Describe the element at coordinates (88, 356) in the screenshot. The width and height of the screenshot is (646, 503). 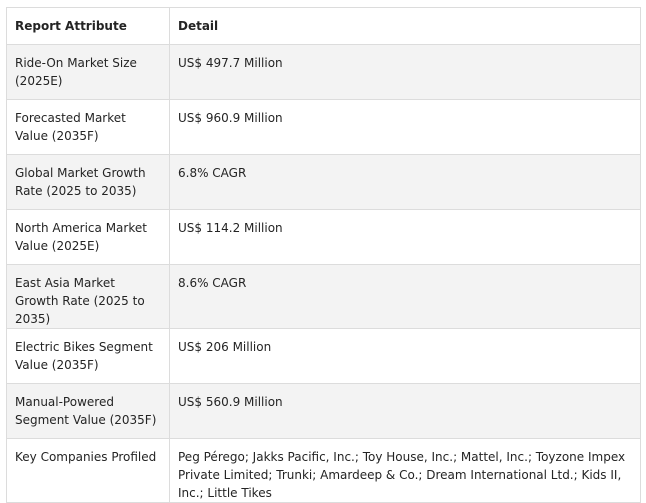
I see `row-attribute: Electric Bikes Segment Value (2035F)` at that location.